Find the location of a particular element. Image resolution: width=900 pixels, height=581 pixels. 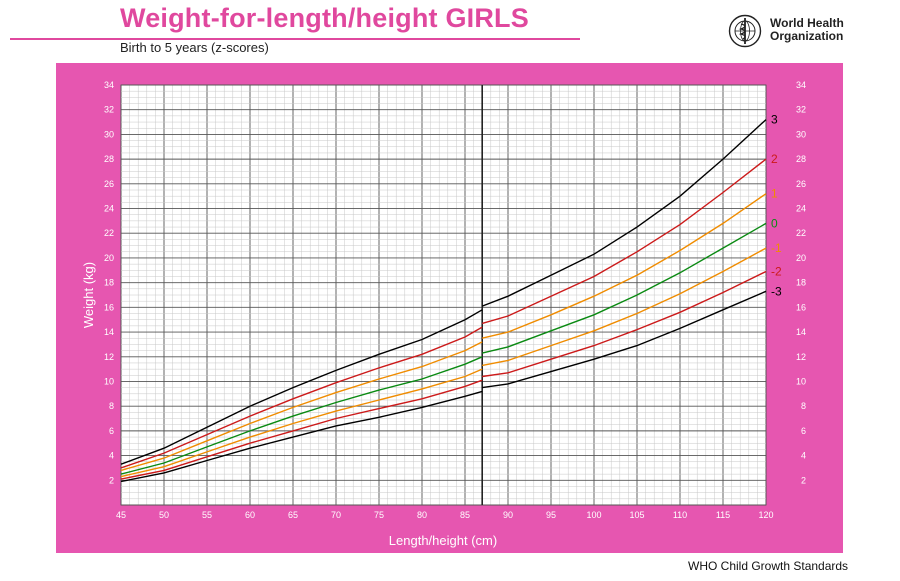

y-tick-label-right: 8 is located at coordinates (803, 406).